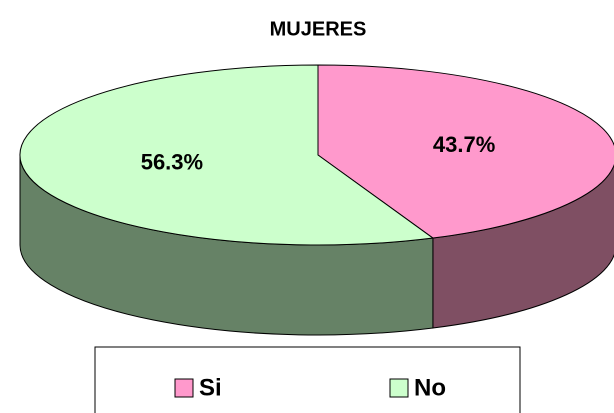  I want to click on legend-label: Si, so click(210, 387).